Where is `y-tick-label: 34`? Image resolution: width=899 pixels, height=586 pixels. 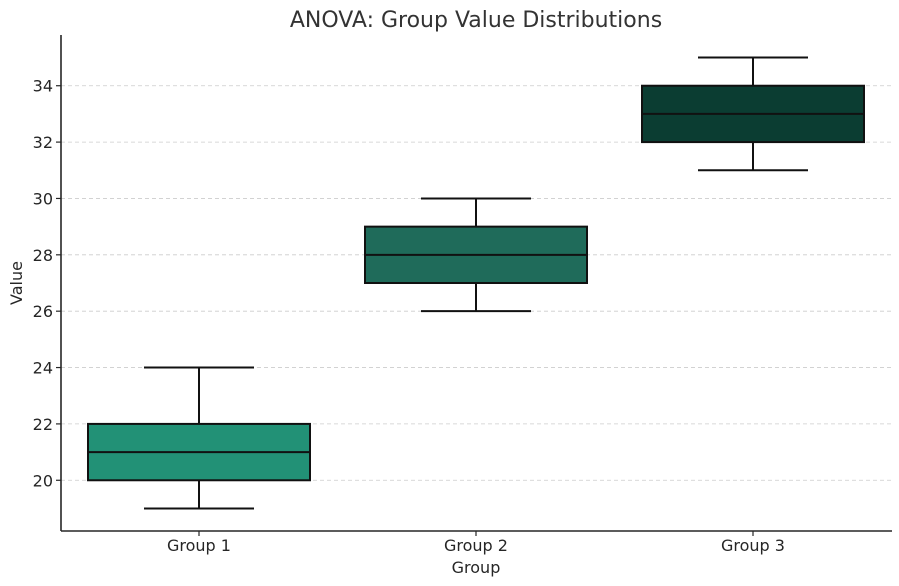 y-tick-label: 34 is located at coordinates (43, 86).